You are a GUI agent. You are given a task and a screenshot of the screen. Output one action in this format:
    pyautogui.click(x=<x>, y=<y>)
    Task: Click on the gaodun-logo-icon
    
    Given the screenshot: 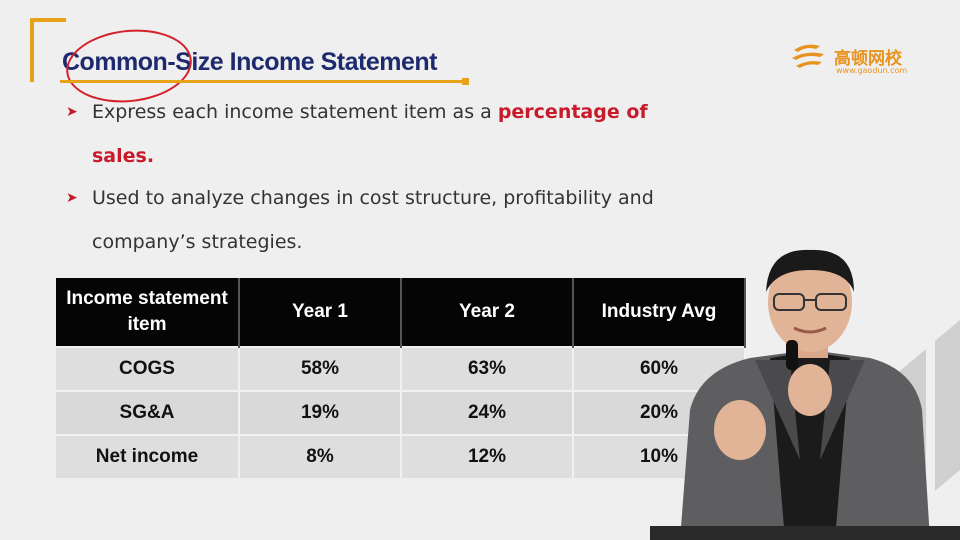 What is the action you would take?
    pyautogui.click(x=808, y=56)
    